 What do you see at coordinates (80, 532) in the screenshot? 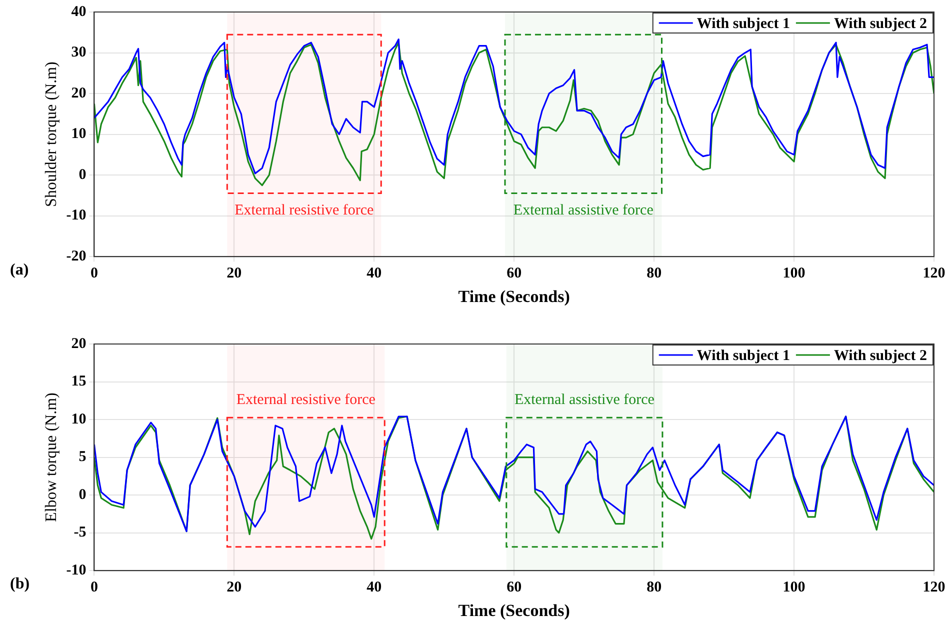
I see `y-tick-label: -5` at bounding box center [80, 532].